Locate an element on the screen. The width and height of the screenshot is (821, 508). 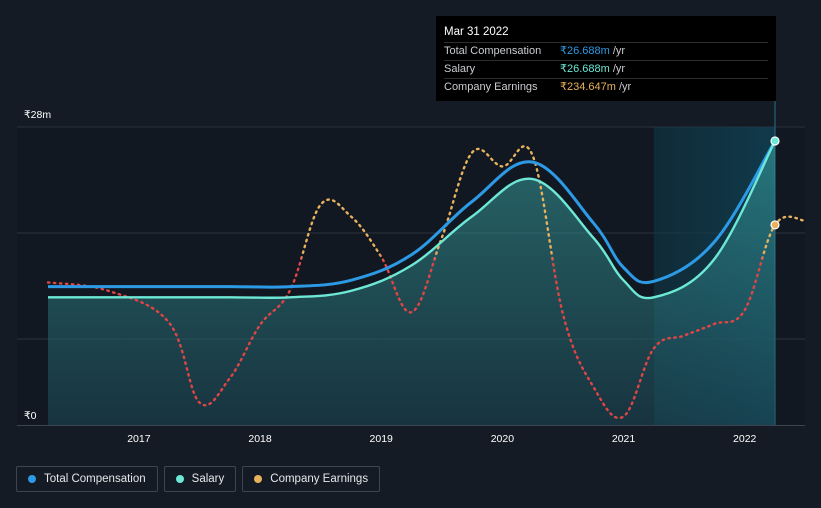
y-tick-label-0: ₹0 is located at coordinates (30, 416).